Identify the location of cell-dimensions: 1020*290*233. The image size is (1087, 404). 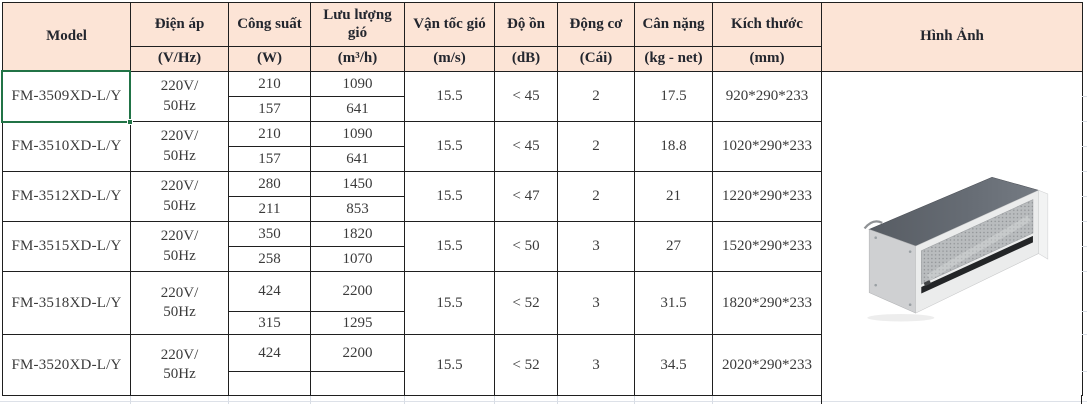
(767, 146).